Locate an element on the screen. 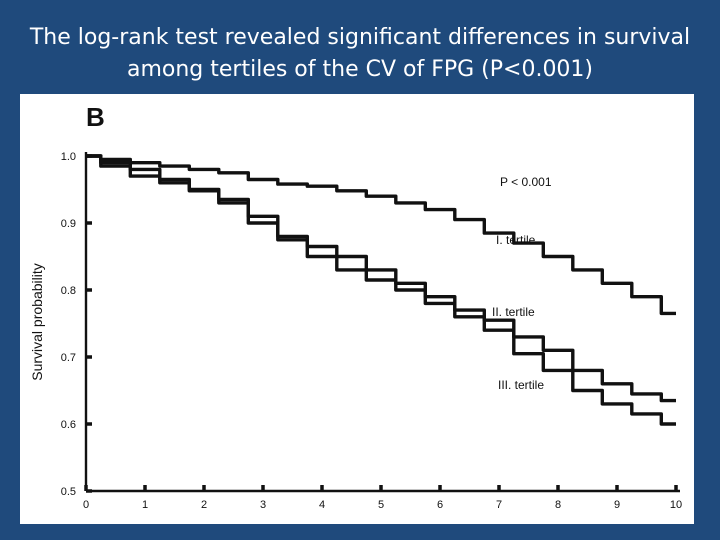 This screenshot has height=540, width=720. x-tick-label: 10 is located at coordinates (676, 505).